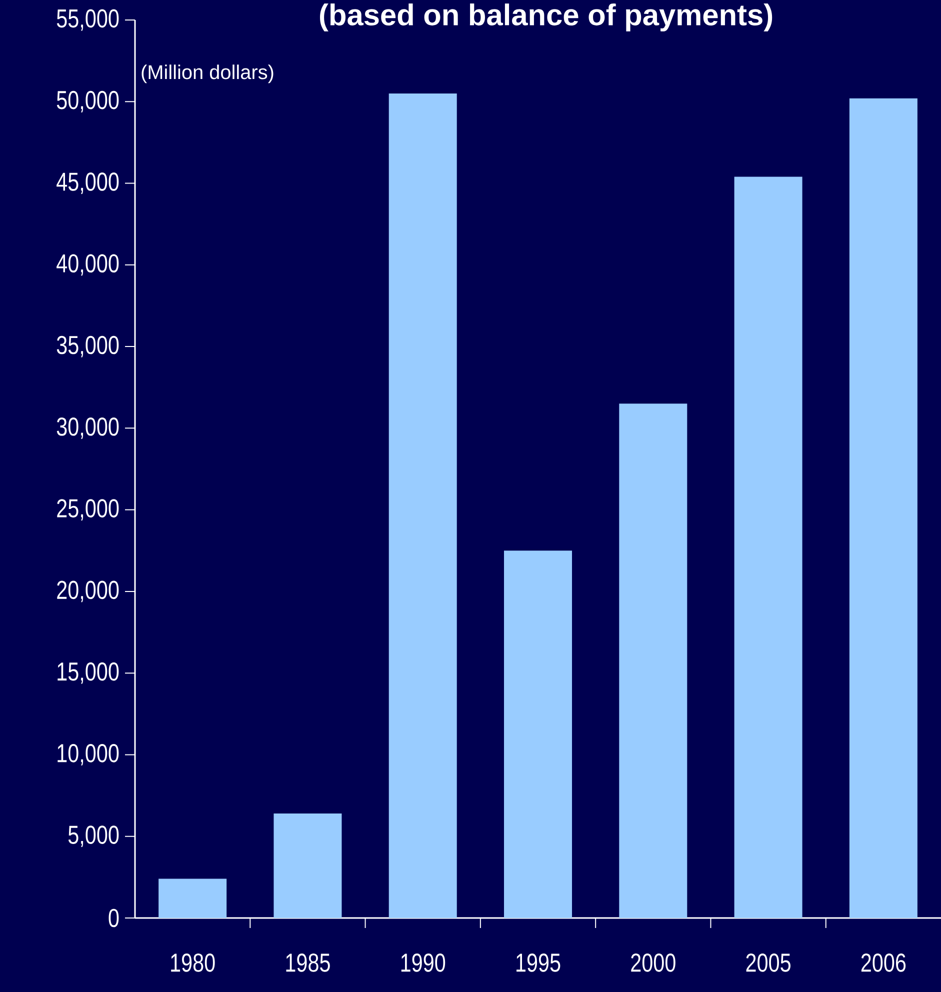  Describe the element at coordinates (88, 755) in the screenshot. I see `y-tick-label: 10,000` at that location.